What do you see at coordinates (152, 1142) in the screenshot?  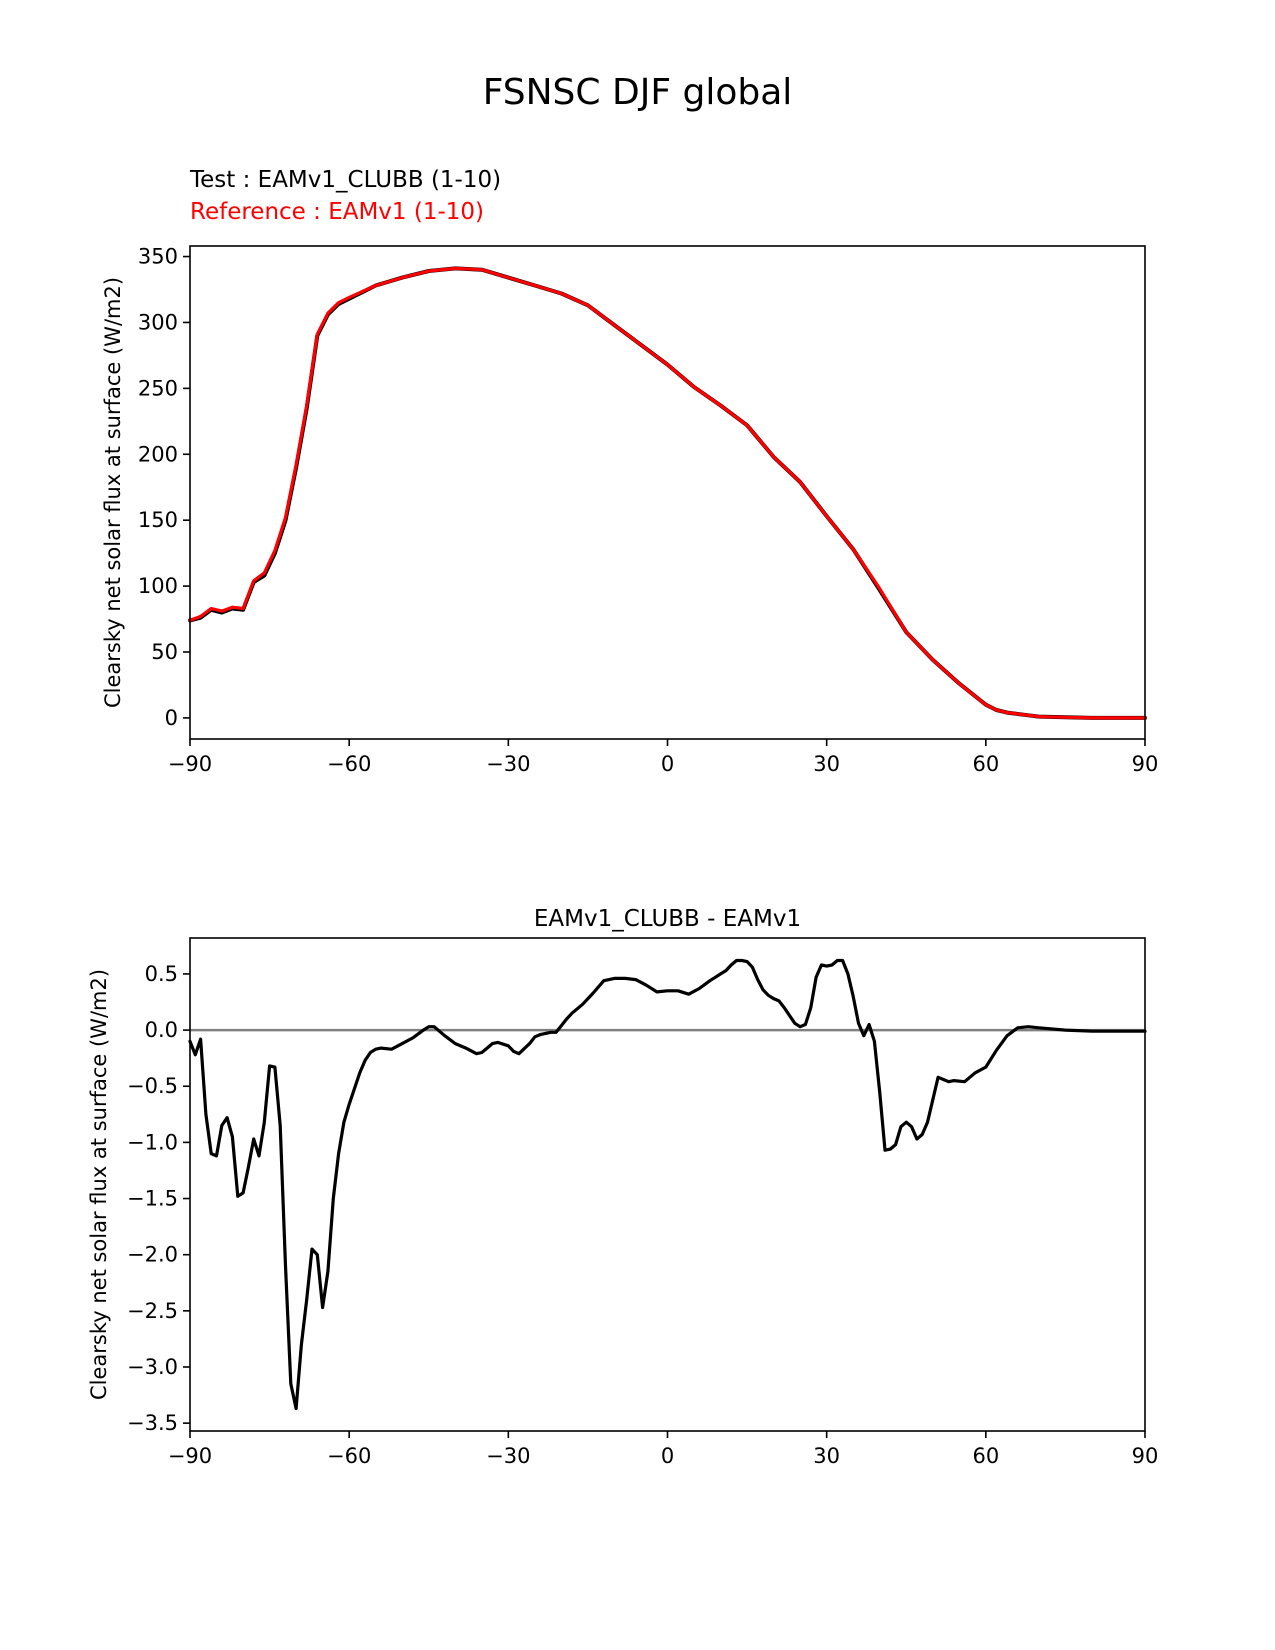 I see `y-tick-label: −1.0` at bounding box center [152, 1142].